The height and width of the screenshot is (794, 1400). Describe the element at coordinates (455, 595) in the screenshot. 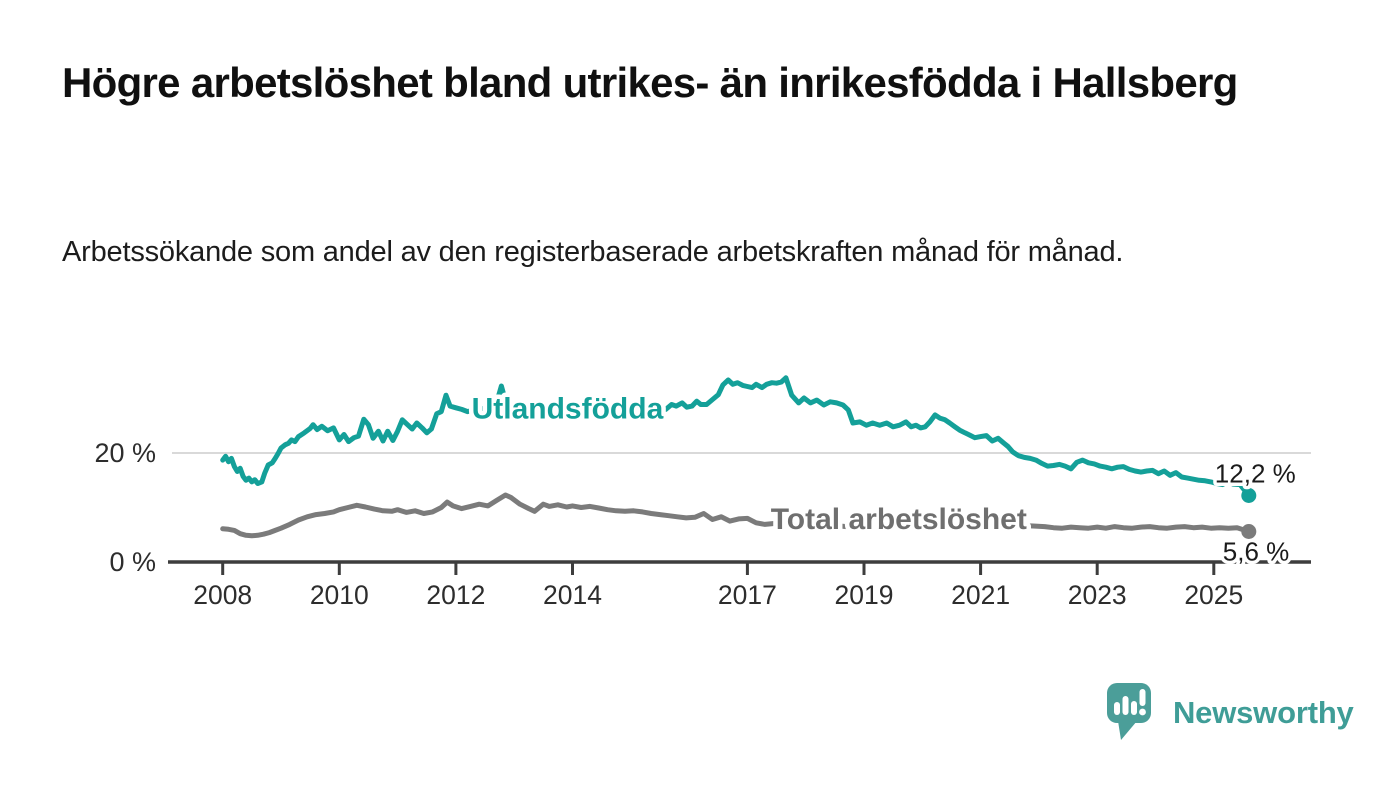

I see `x-tick-label: 2012` at that location.